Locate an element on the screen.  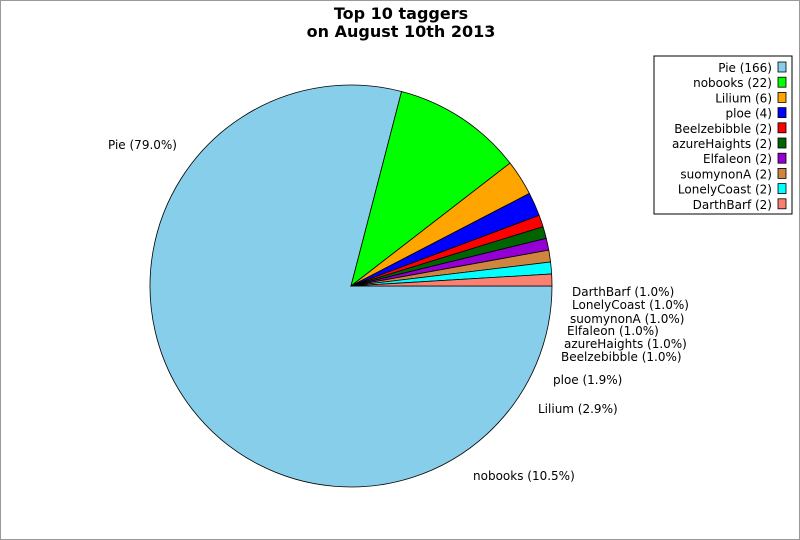
legend-swatch-ploe is located at coordinates (782, 112).